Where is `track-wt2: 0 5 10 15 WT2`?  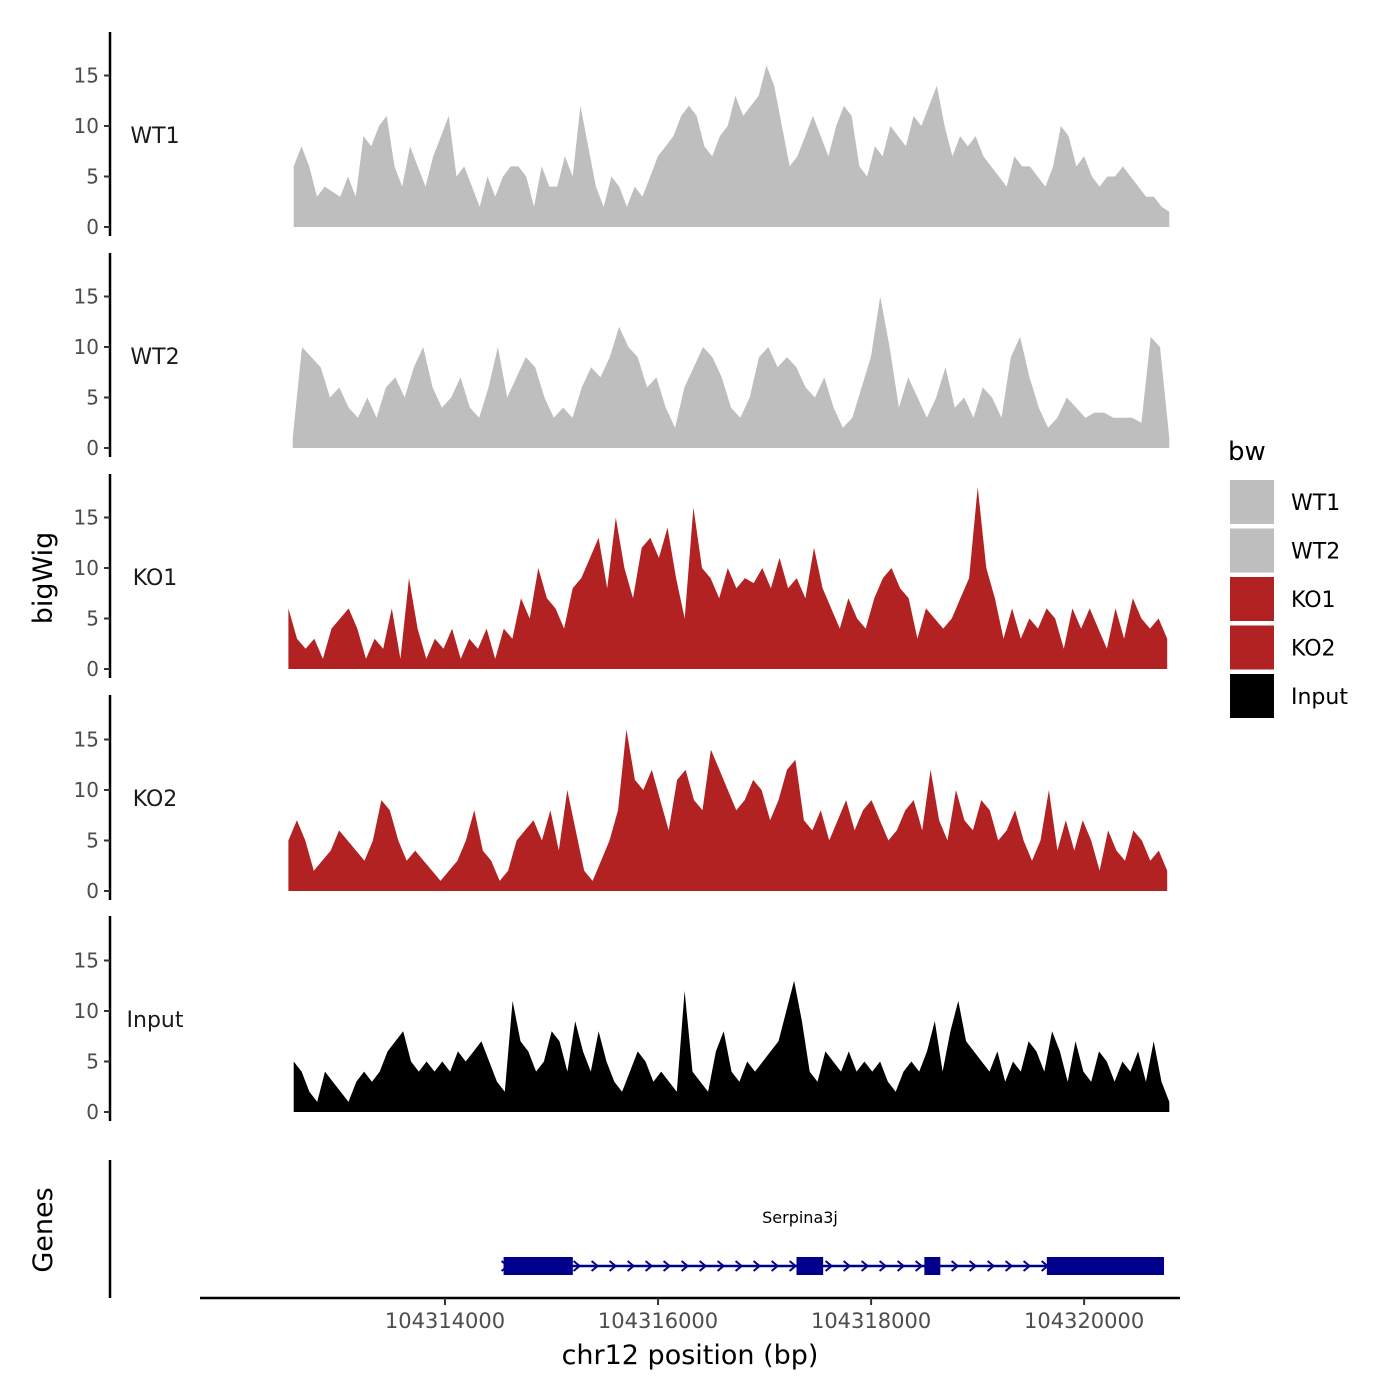 track-wt2: 0 5 10 15 WT2 is located at coordinates (622, 356).